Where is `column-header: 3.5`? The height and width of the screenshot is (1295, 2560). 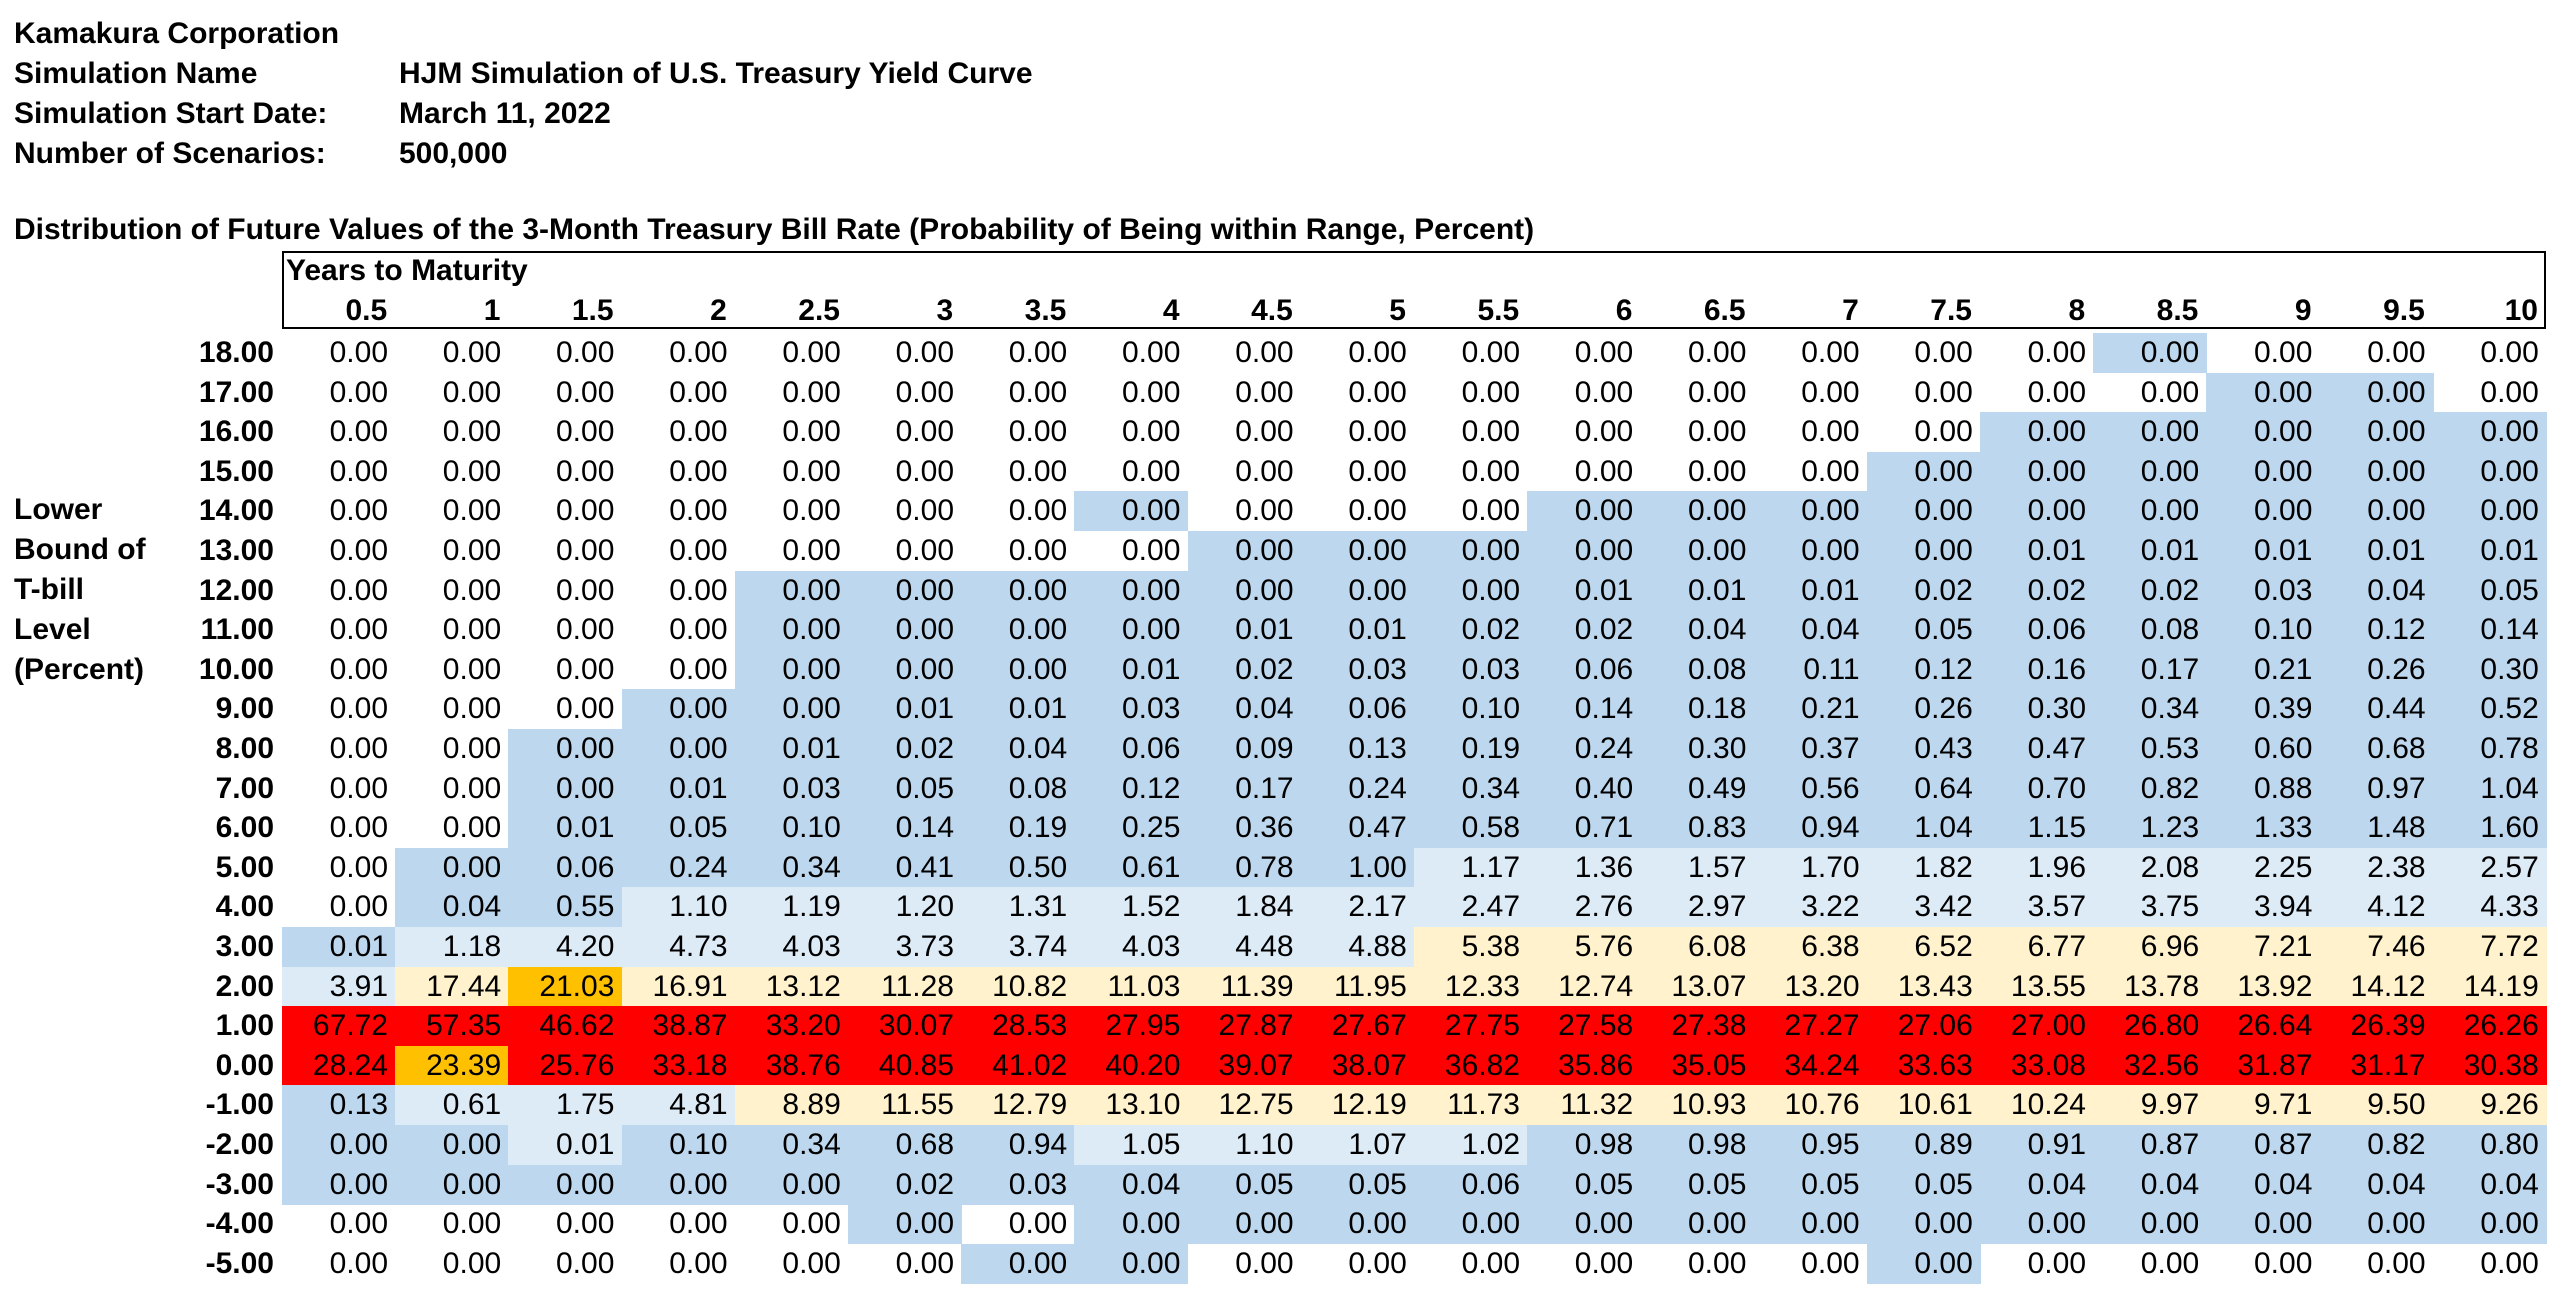
column-header: 3.5 is located at coordinates (1045, 310).